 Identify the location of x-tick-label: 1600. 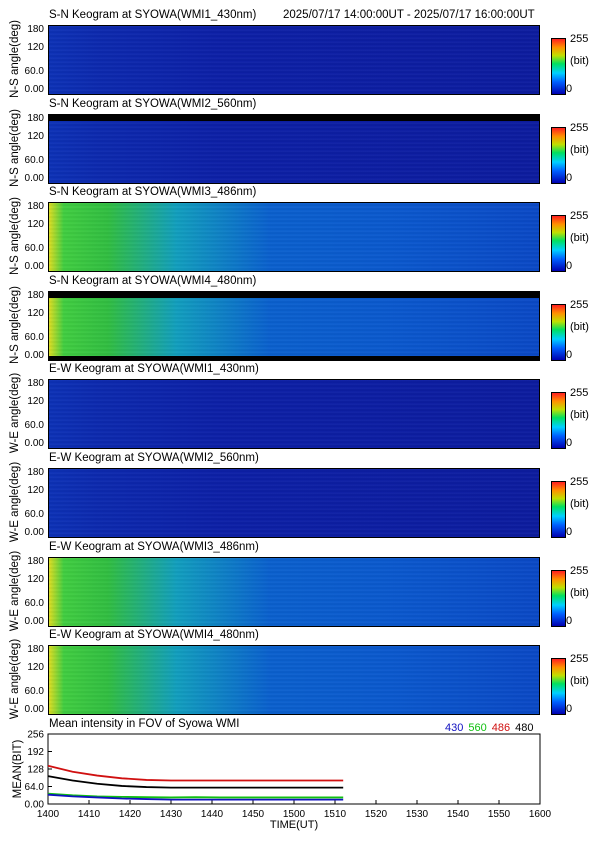
(540, 814).